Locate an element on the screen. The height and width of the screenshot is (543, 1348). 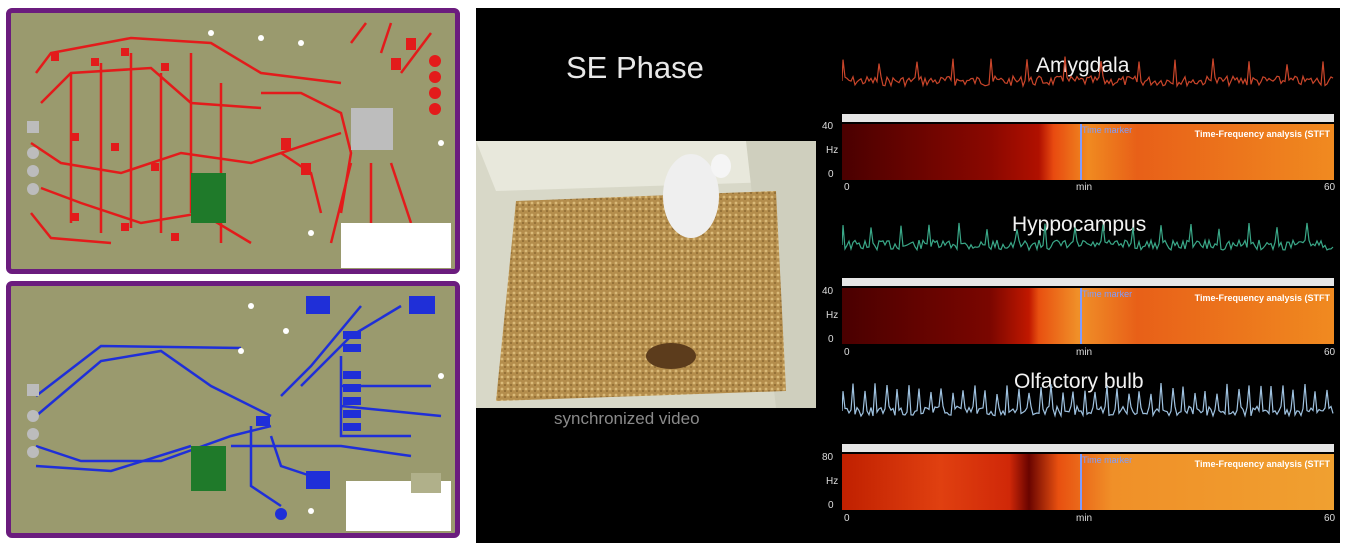
synchronized-video-frame is located at coordinates (646, 274).